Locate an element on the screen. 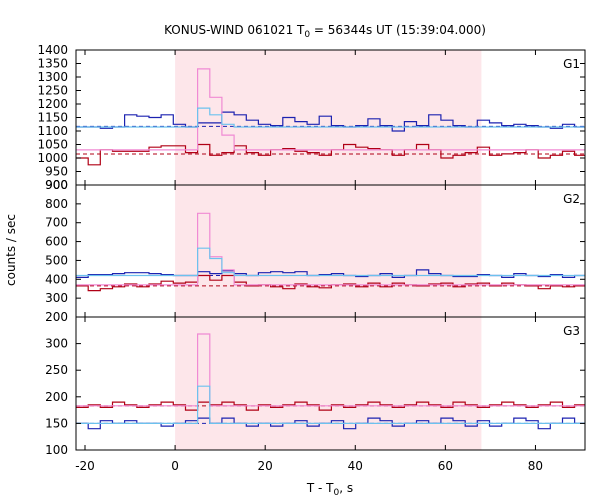  x-tick-label: 60 is located at coordinates (445, 466).